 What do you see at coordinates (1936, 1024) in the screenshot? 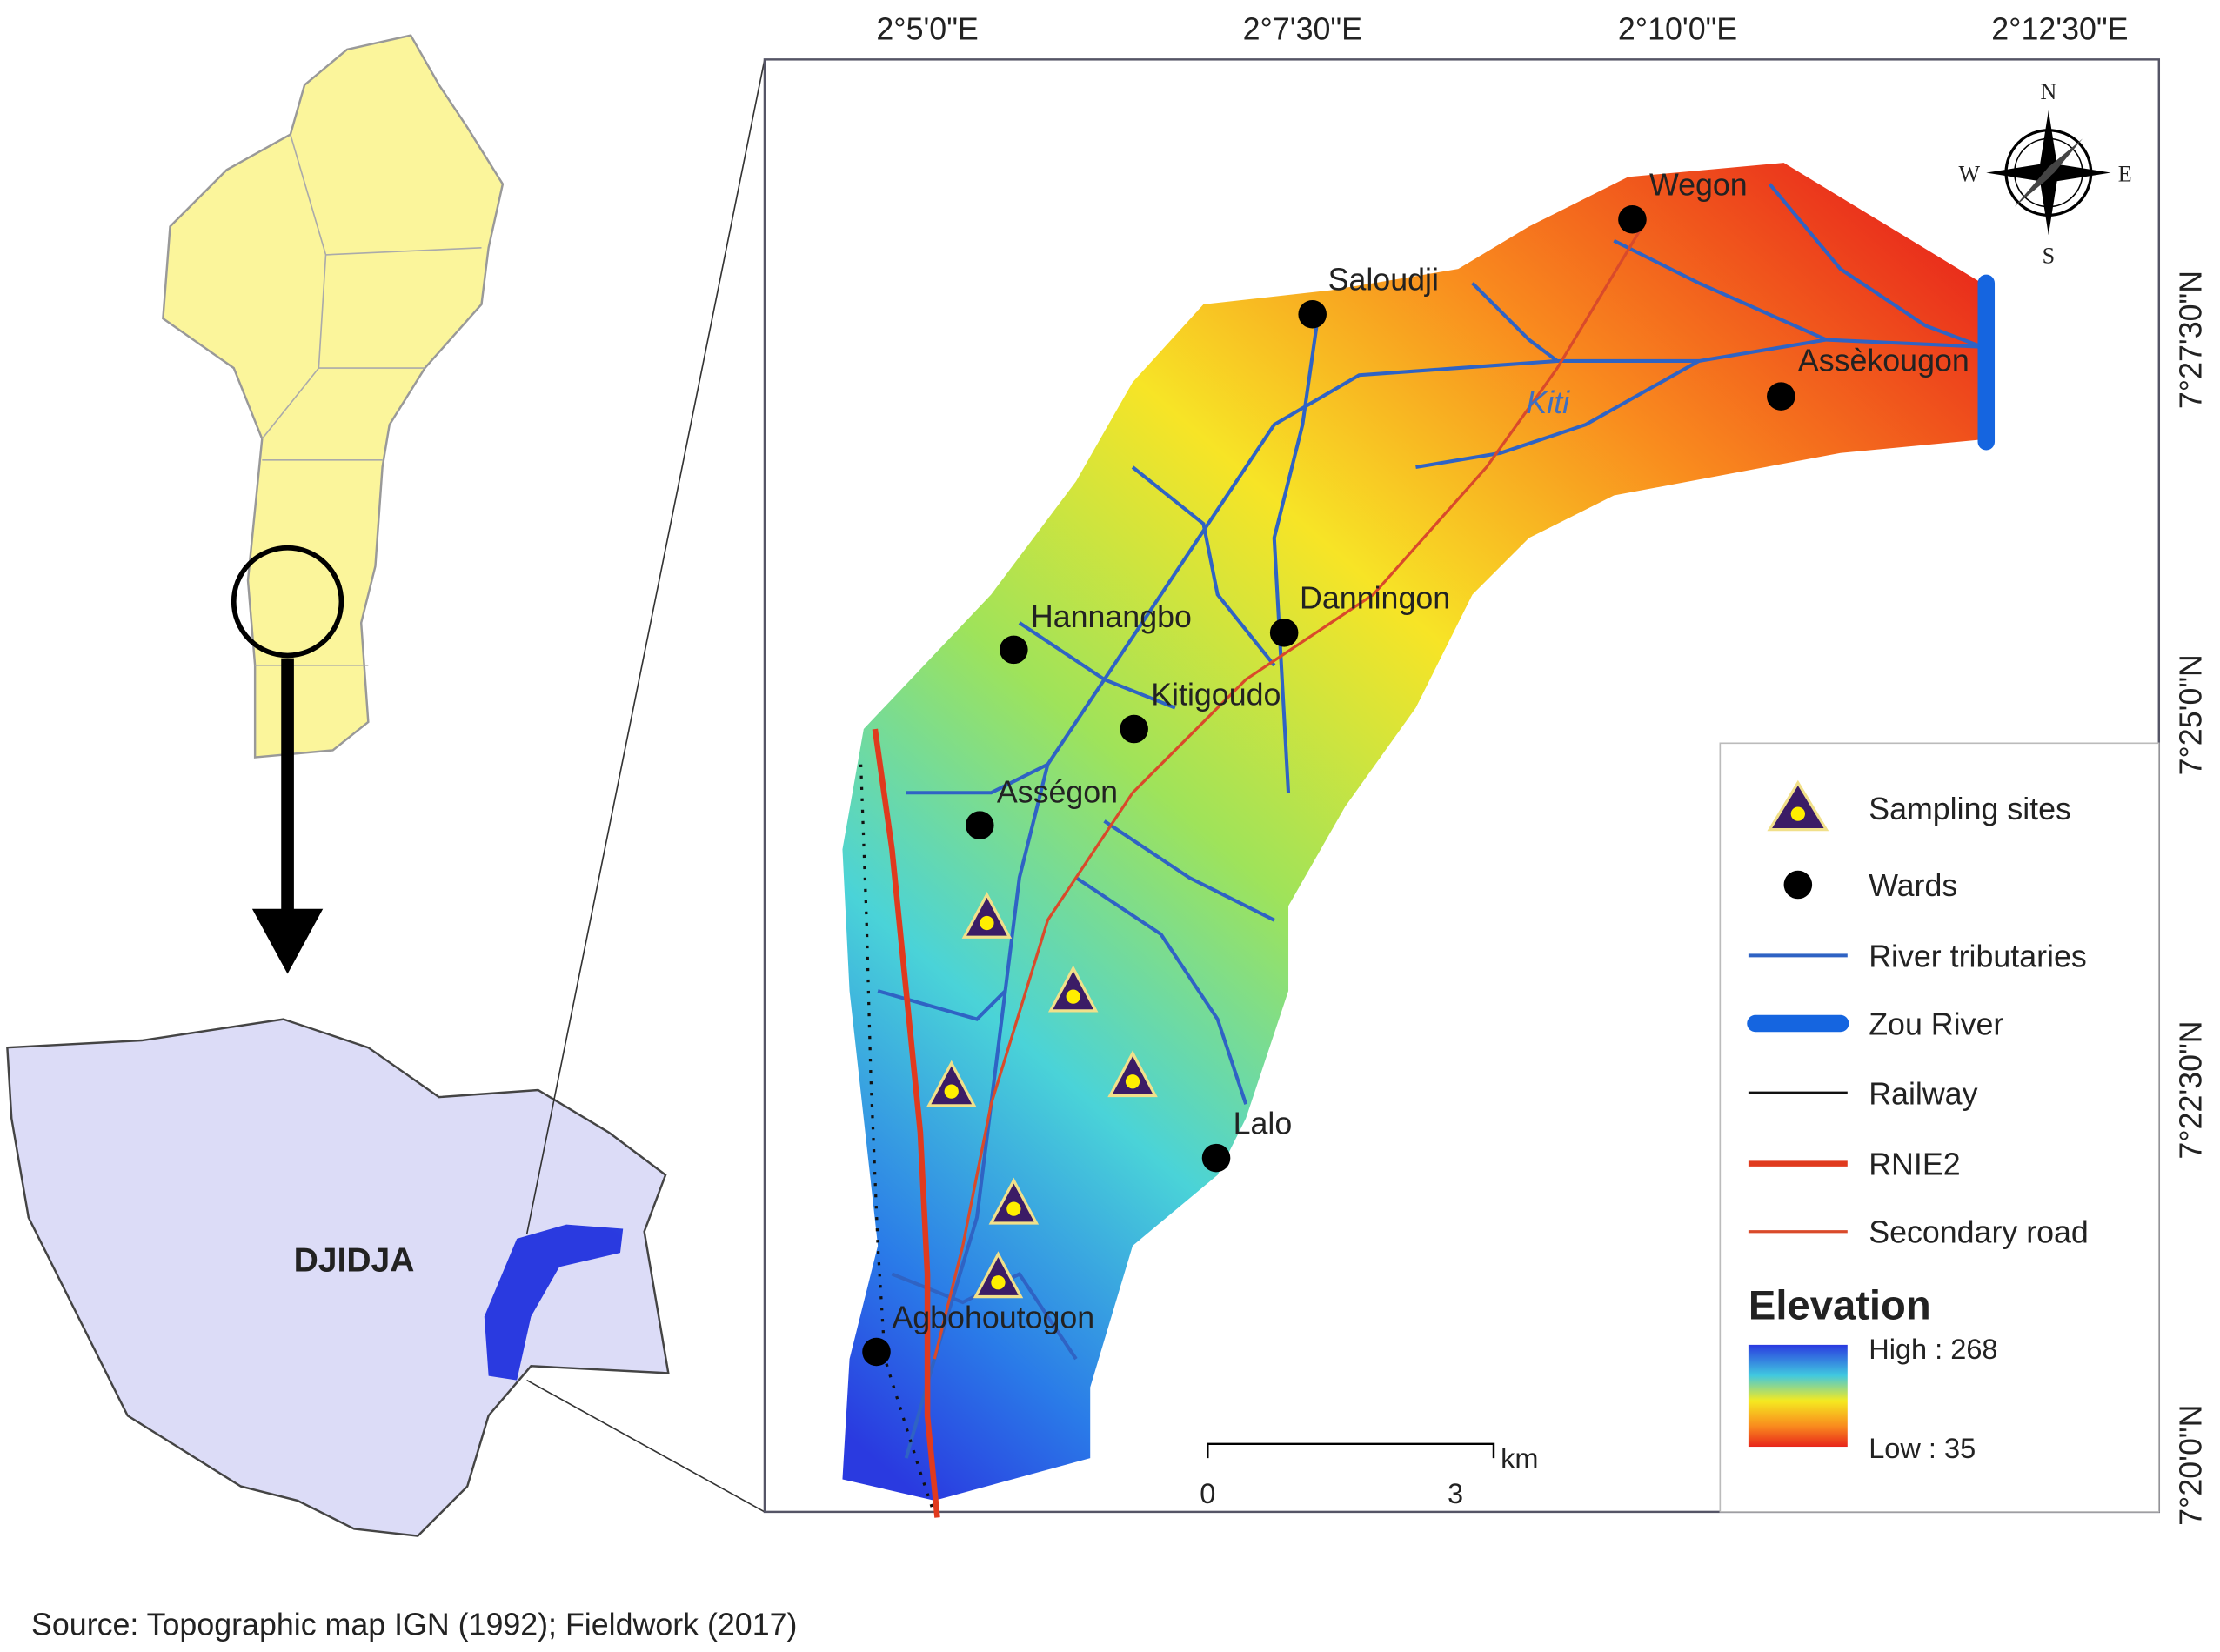
I see `legend-label: Zou River` at bounding box center [1936, 1024].